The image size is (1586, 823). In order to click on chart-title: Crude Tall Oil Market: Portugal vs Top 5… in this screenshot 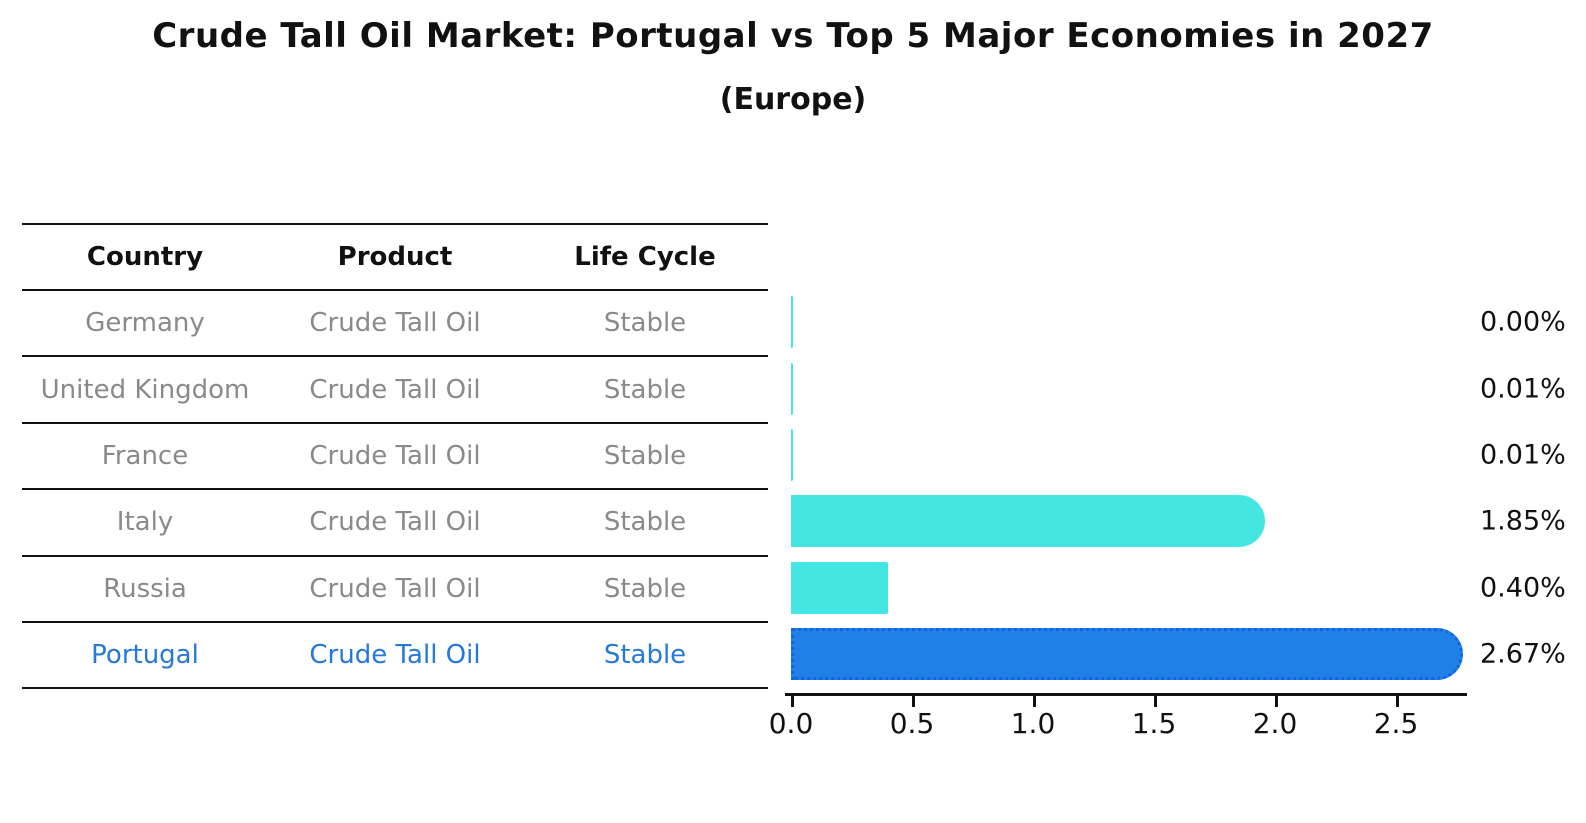, I will do `click(793, 36)`.